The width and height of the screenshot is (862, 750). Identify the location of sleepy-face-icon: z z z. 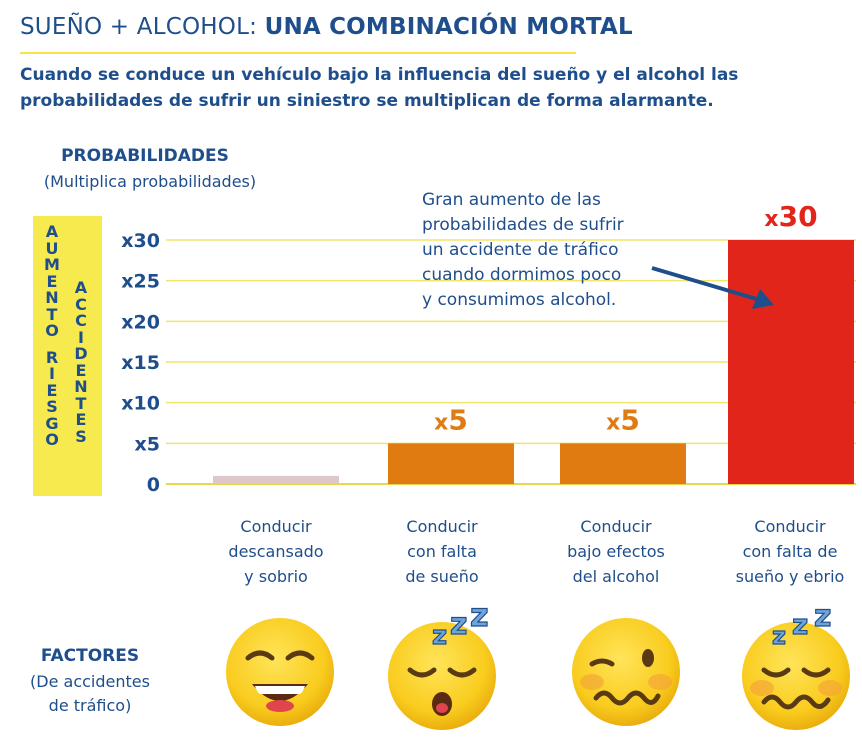
(442, 667).